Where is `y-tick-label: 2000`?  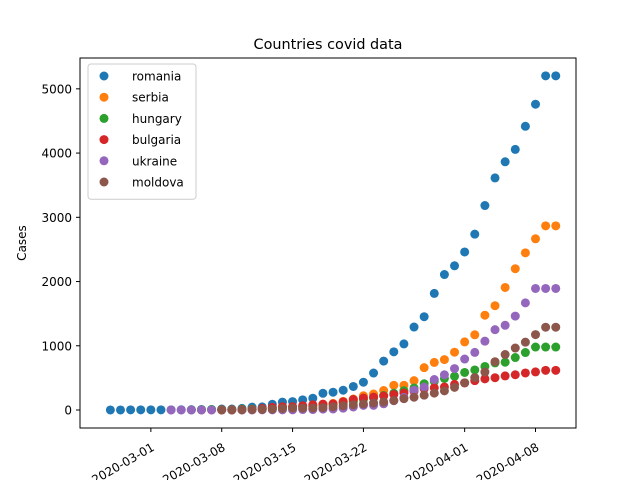 y-tick-label: 2000 is located at coordinates (56, 282).